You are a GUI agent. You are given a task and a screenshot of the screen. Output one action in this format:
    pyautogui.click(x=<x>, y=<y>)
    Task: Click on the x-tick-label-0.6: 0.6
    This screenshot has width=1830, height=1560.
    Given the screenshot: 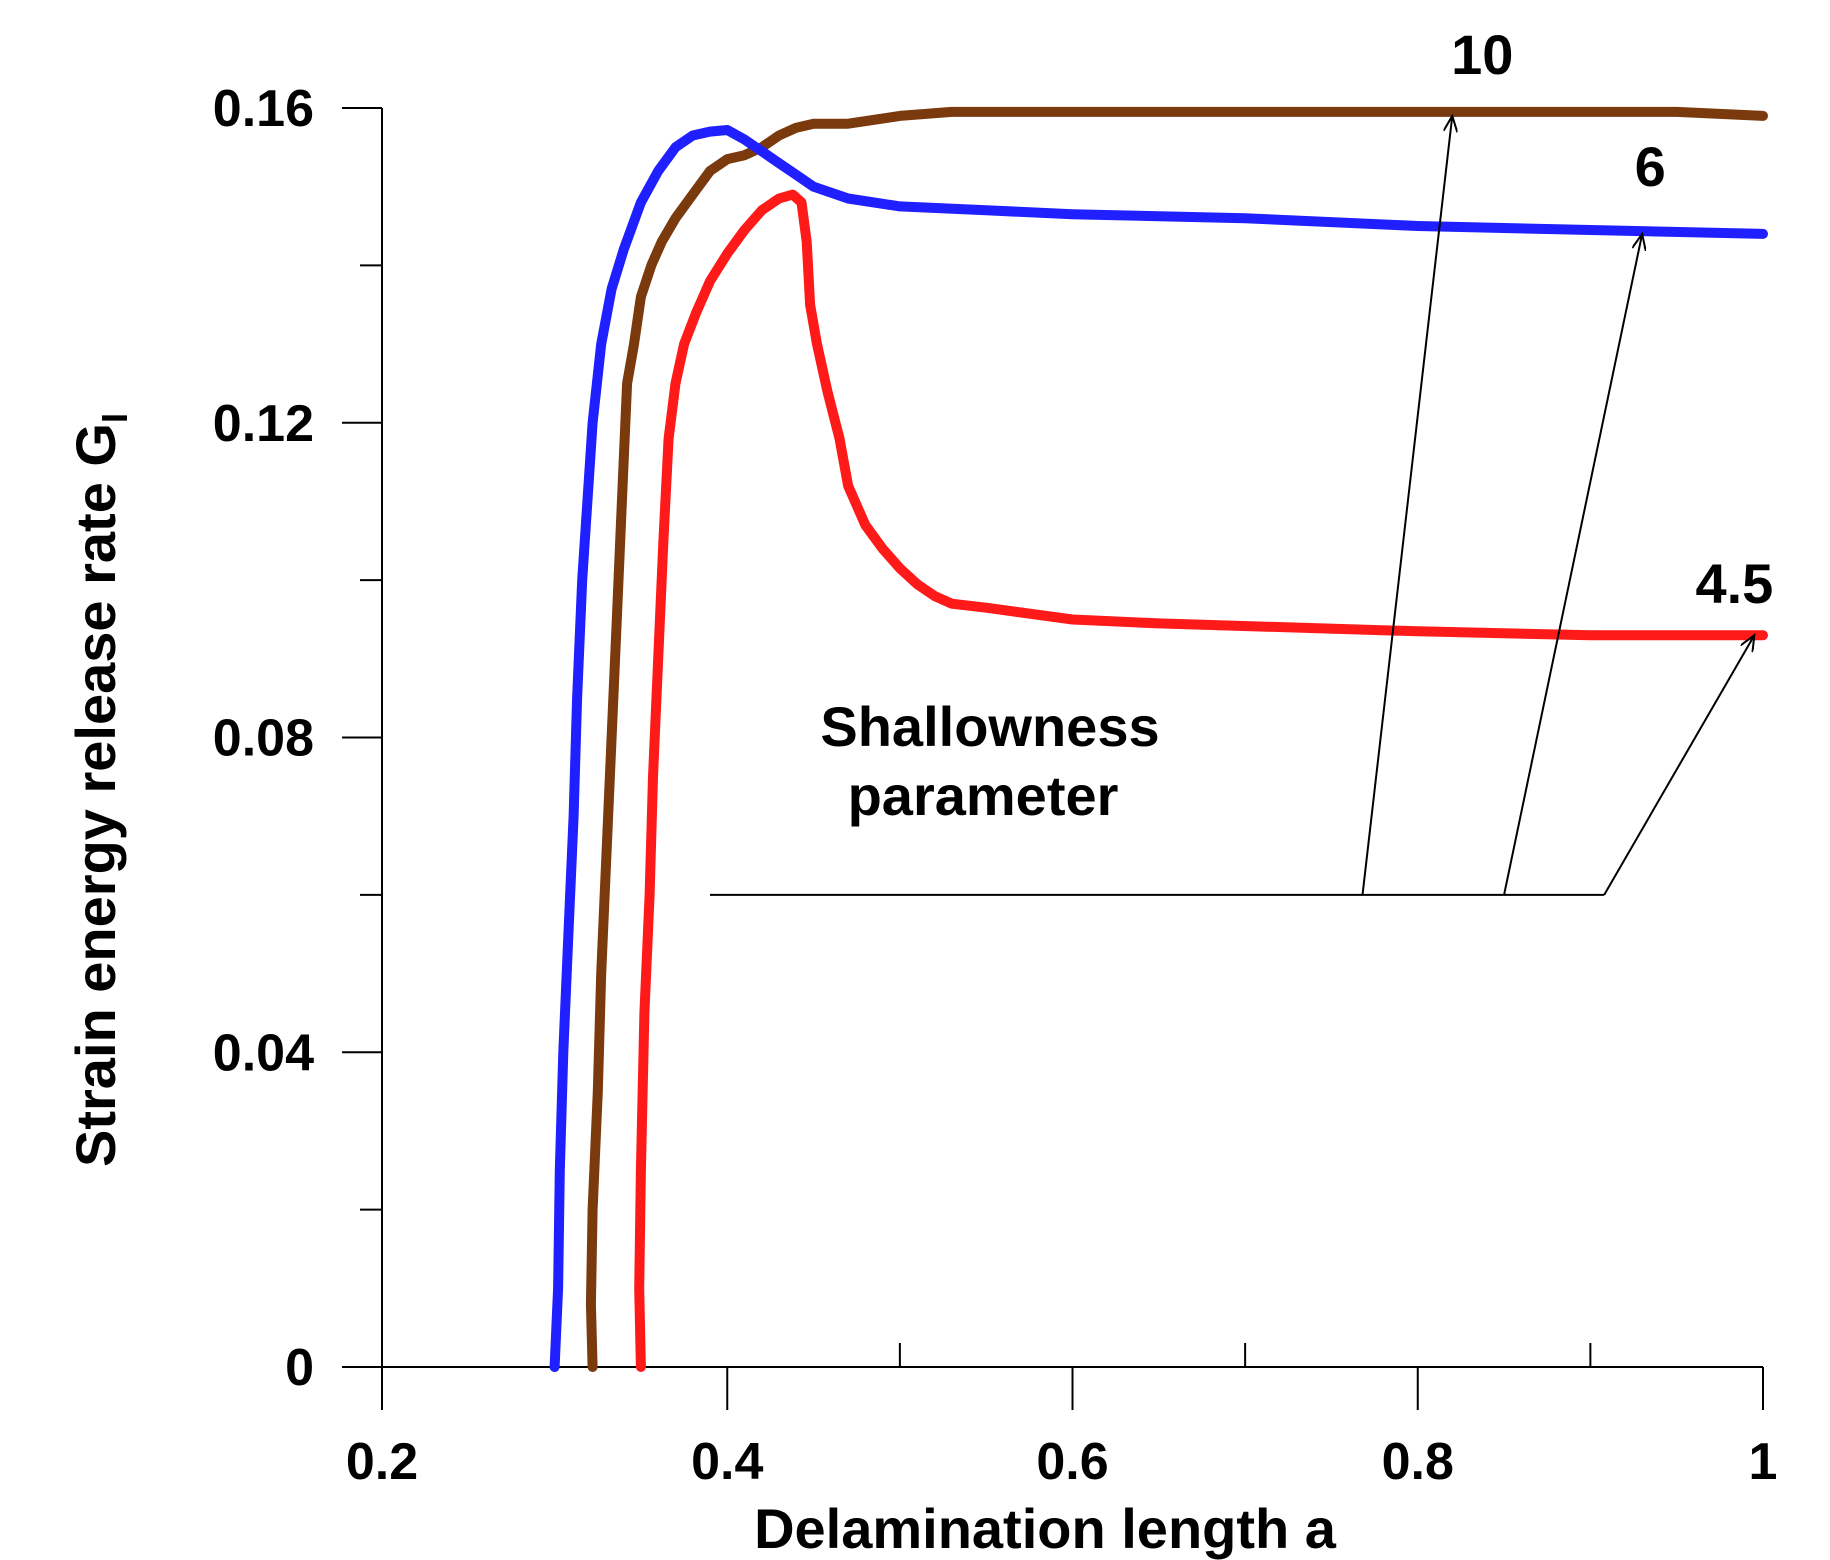 What is the action you would take?
    pyautogui.click(x=1072, y=1462)
    